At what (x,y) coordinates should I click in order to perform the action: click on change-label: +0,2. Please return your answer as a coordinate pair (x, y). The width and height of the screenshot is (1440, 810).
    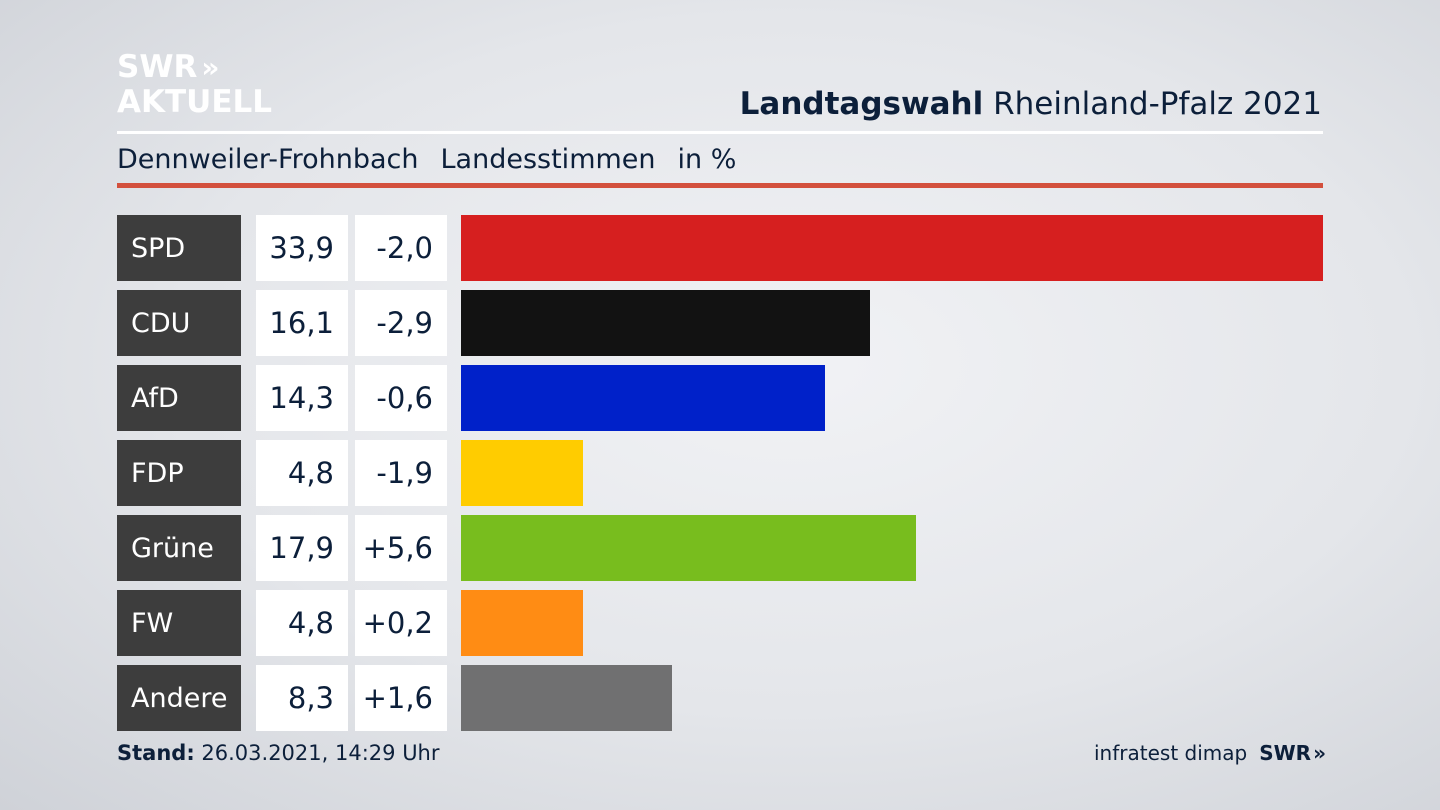
    Looking at the image, I should click on (401, 623).